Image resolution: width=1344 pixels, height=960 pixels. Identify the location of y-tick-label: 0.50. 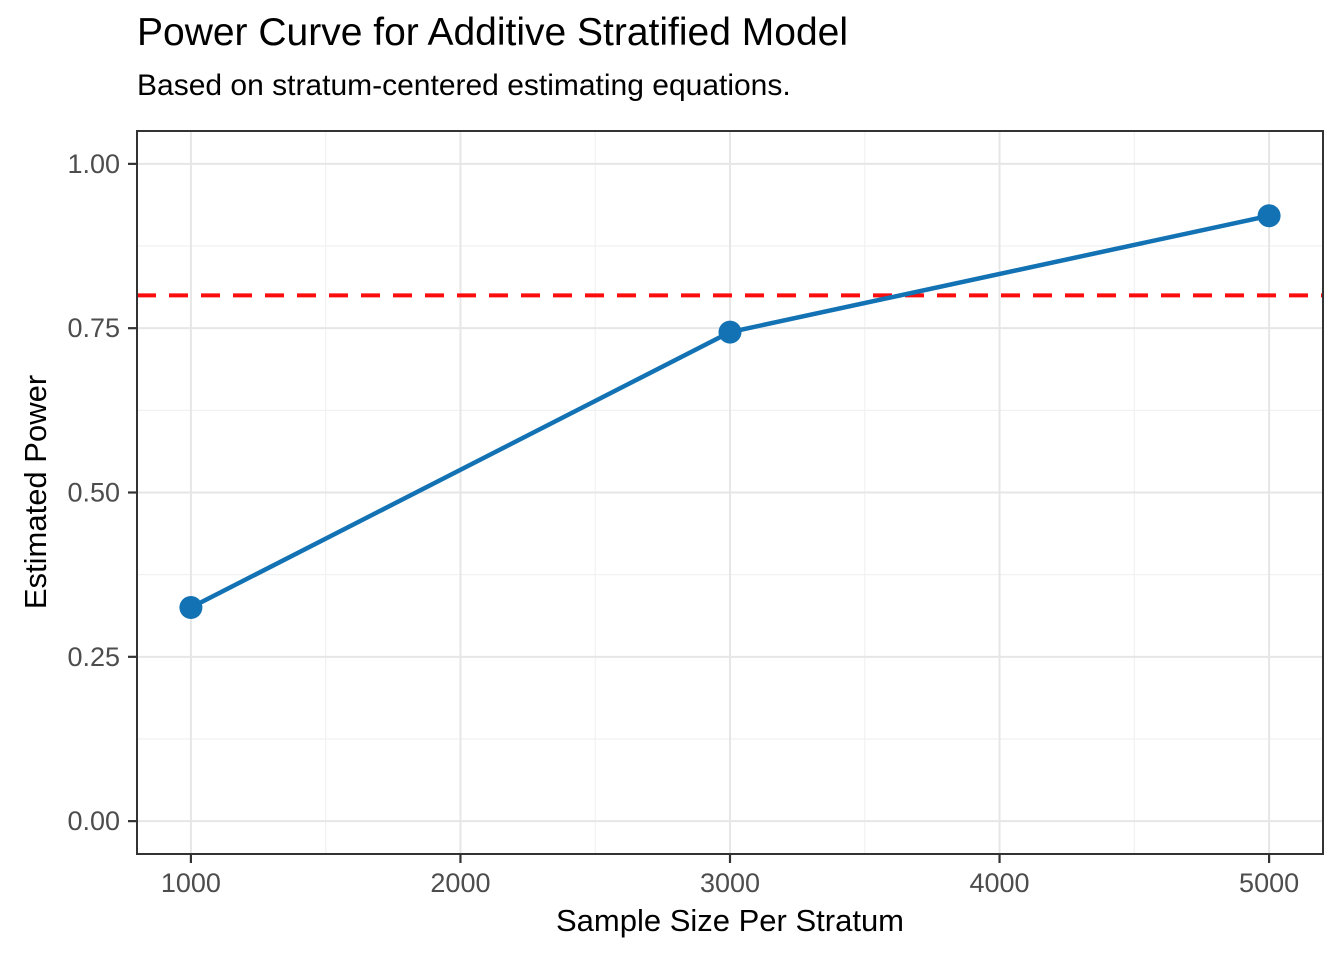
(93, 493).